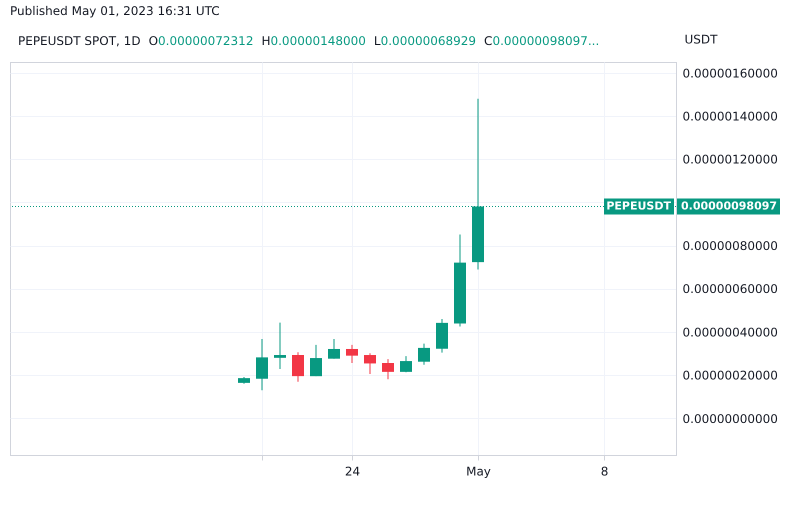 This screenshot has width=787, height=518. I want to click on x-tick-label: 8, so click(604, 471).